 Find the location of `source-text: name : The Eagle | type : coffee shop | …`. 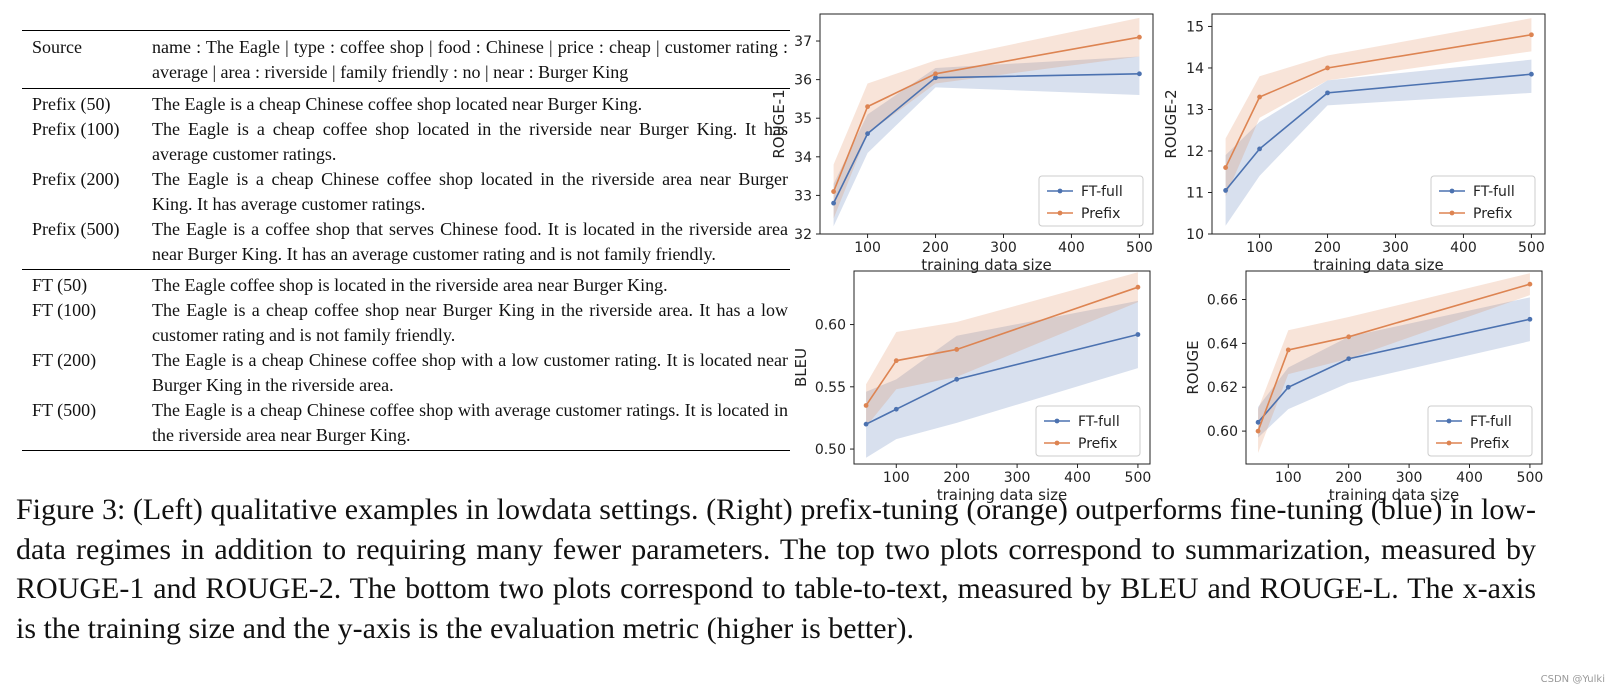

source-text: name : The Eagle | type : coffee shop | … is located at coordinates (470, 59).